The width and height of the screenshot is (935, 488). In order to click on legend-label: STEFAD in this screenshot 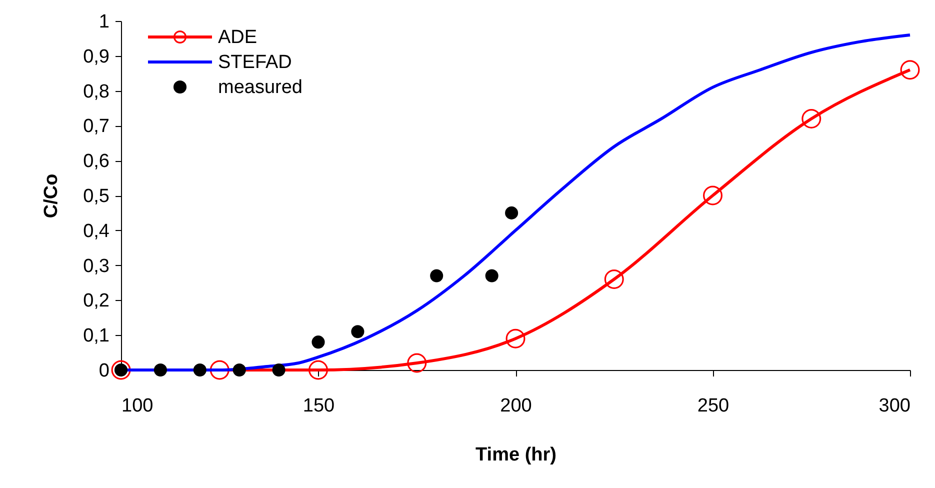, I will do `click(255, 62)`.